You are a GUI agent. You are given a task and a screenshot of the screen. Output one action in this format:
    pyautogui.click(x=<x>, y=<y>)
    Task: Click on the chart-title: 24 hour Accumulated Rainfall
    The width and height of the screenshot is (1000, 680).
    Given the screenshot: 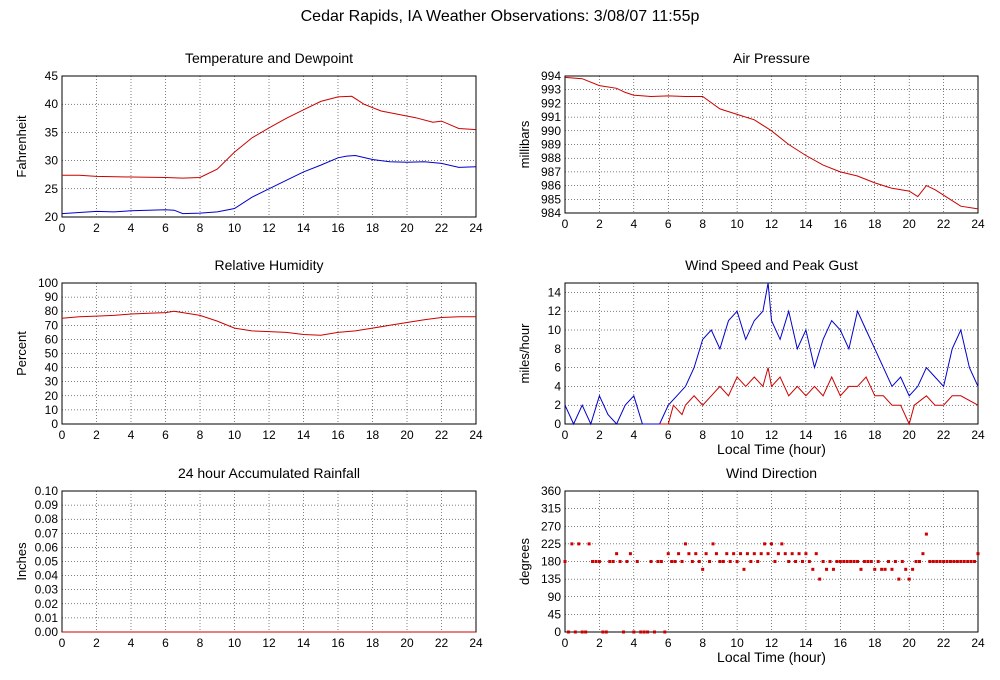 What is the action you would take?
    pyautogui.click(x=269, y=473)
    